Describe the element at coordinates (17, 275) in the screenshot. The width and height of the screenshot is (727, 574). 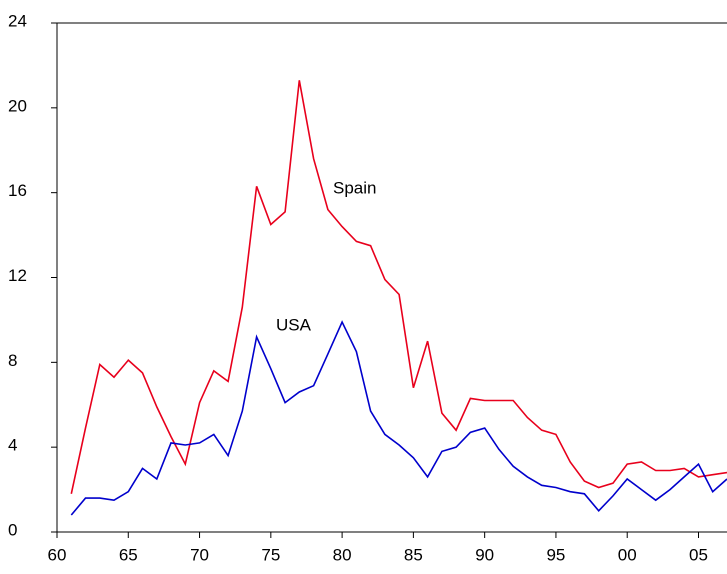
I see `y-tick-label: 12` at that location.